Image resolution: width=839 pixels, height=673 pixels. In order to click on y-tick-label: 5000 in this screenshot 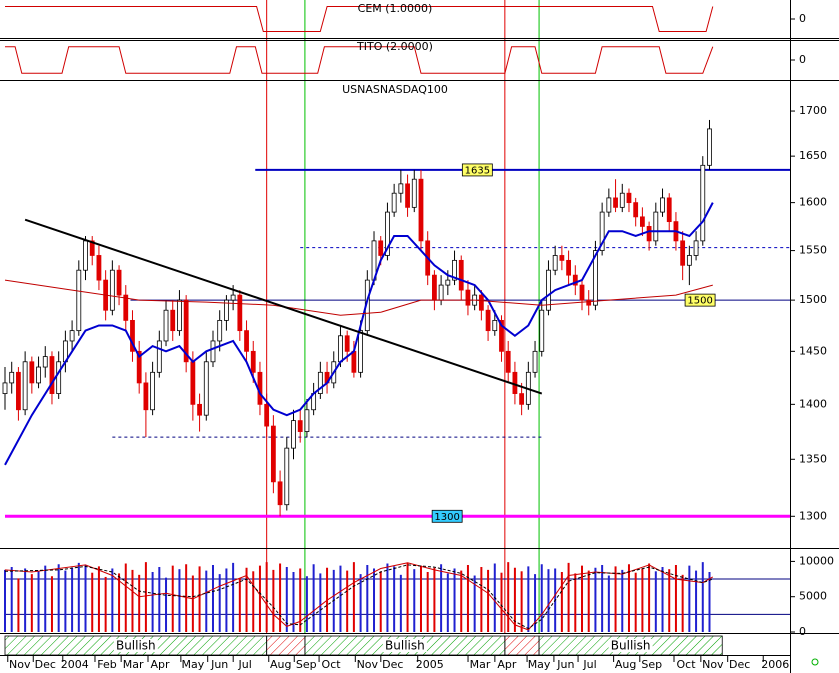, I will do `click(813, 596)`.